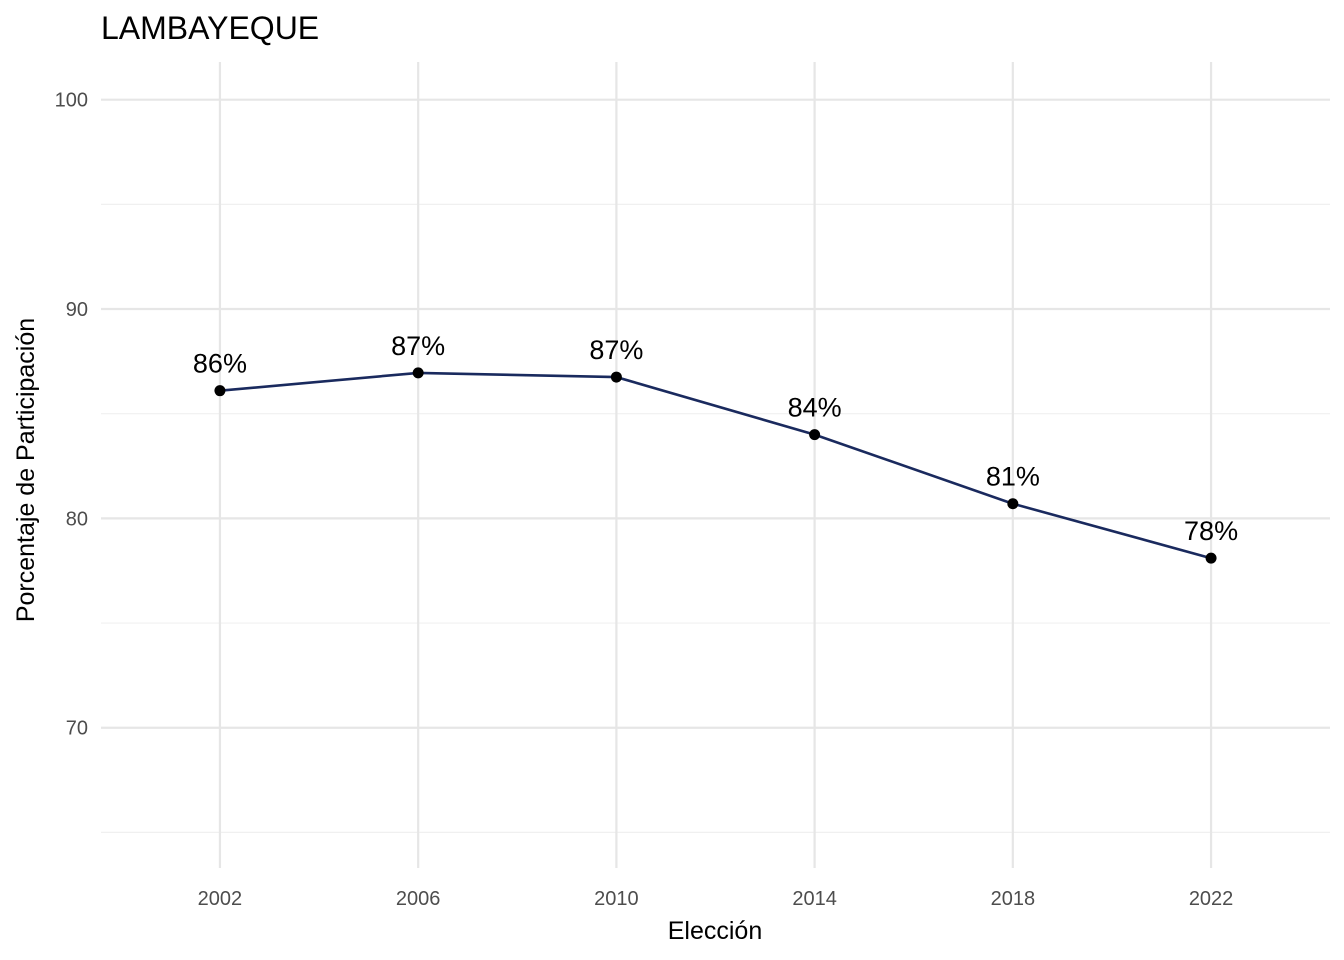 Image resolution: width=1344 pixels, height=960 pixels. What do you see at coordinates (220, 899) in the screenshot?
I see `x-tick-label: 2002` at bounding box center [220, 899].